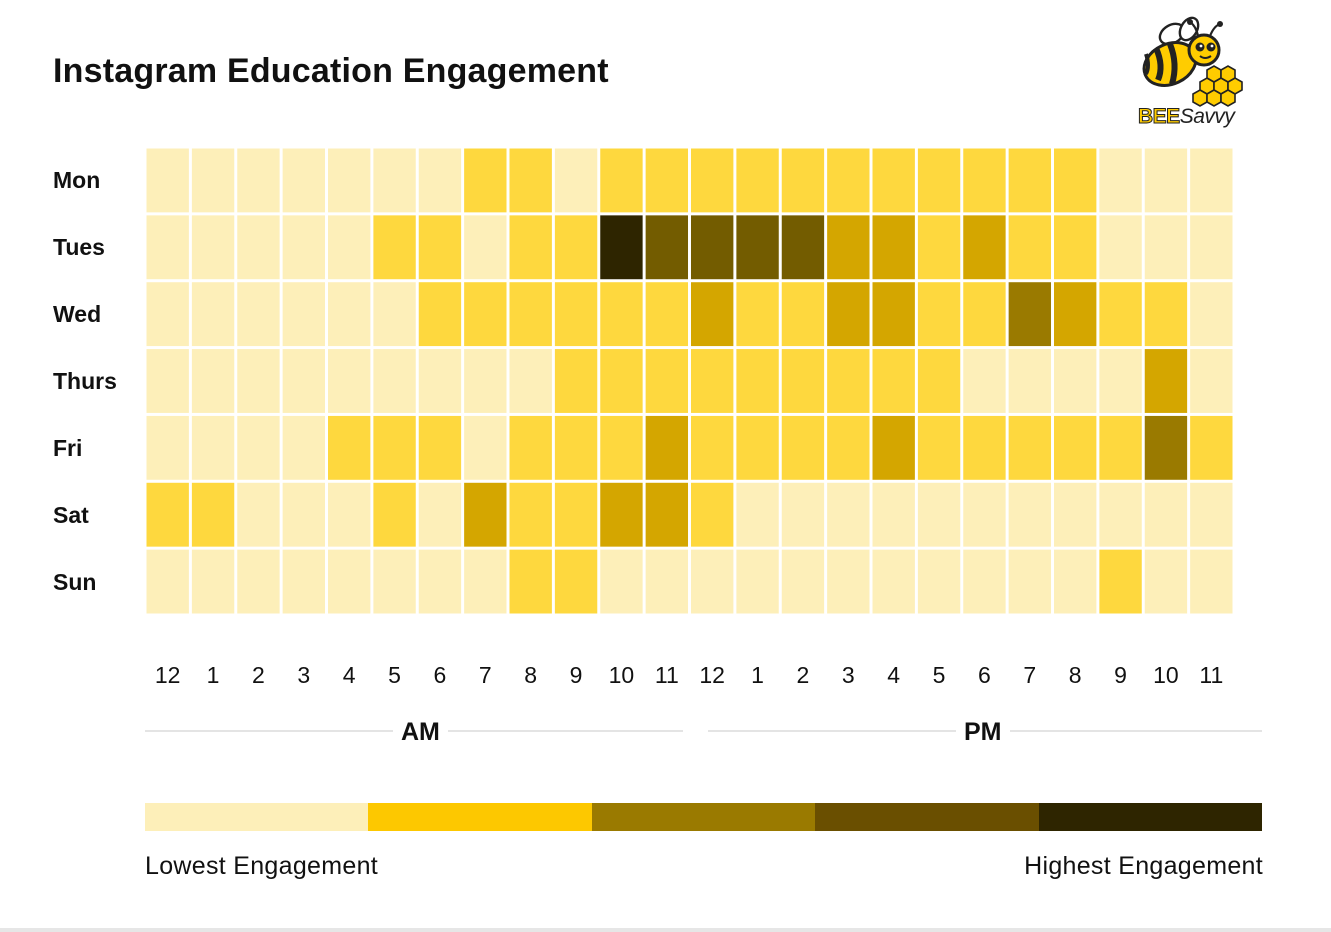 Image resolution: width=1331 pixels, height=932 pixels. I want to click on hour-label-6: 6, so click(440, 675).